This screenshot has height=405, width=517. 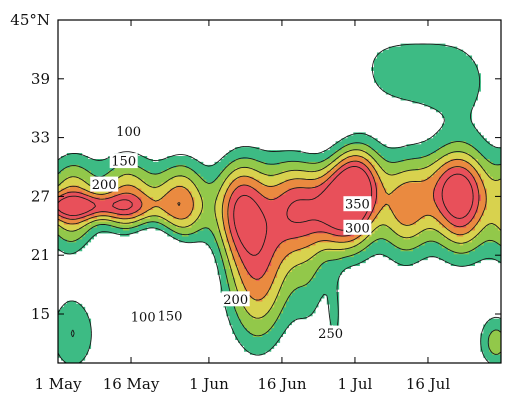 What do you see at coordinates (357, 205) in the screenshot?
I see `contour-label-3: 350` at bounding box center [357, 205].